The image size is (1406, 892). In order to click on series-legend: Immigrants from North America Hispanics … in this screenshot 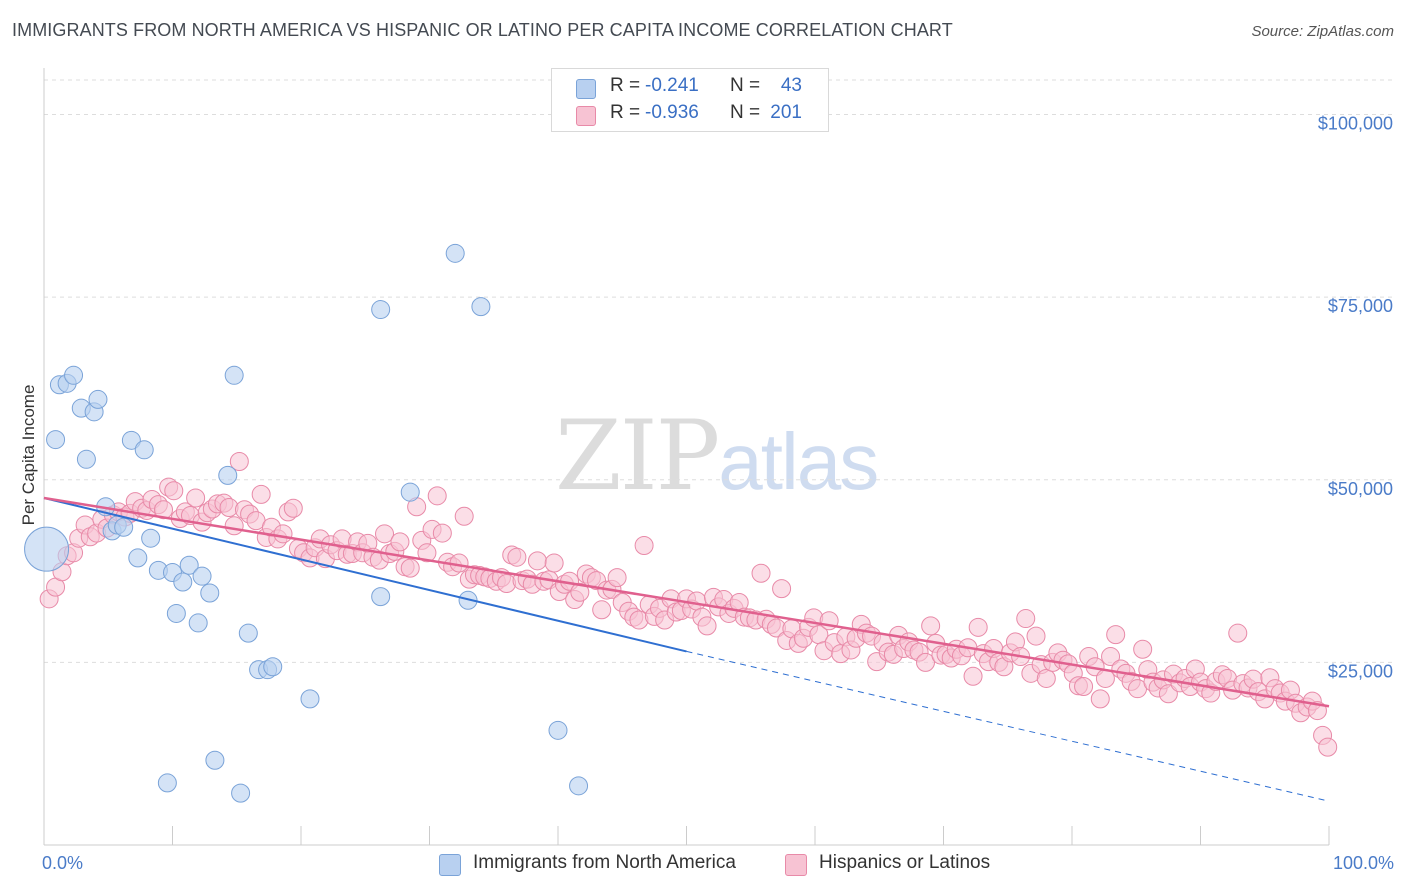, I will do `click(703, 864)`.